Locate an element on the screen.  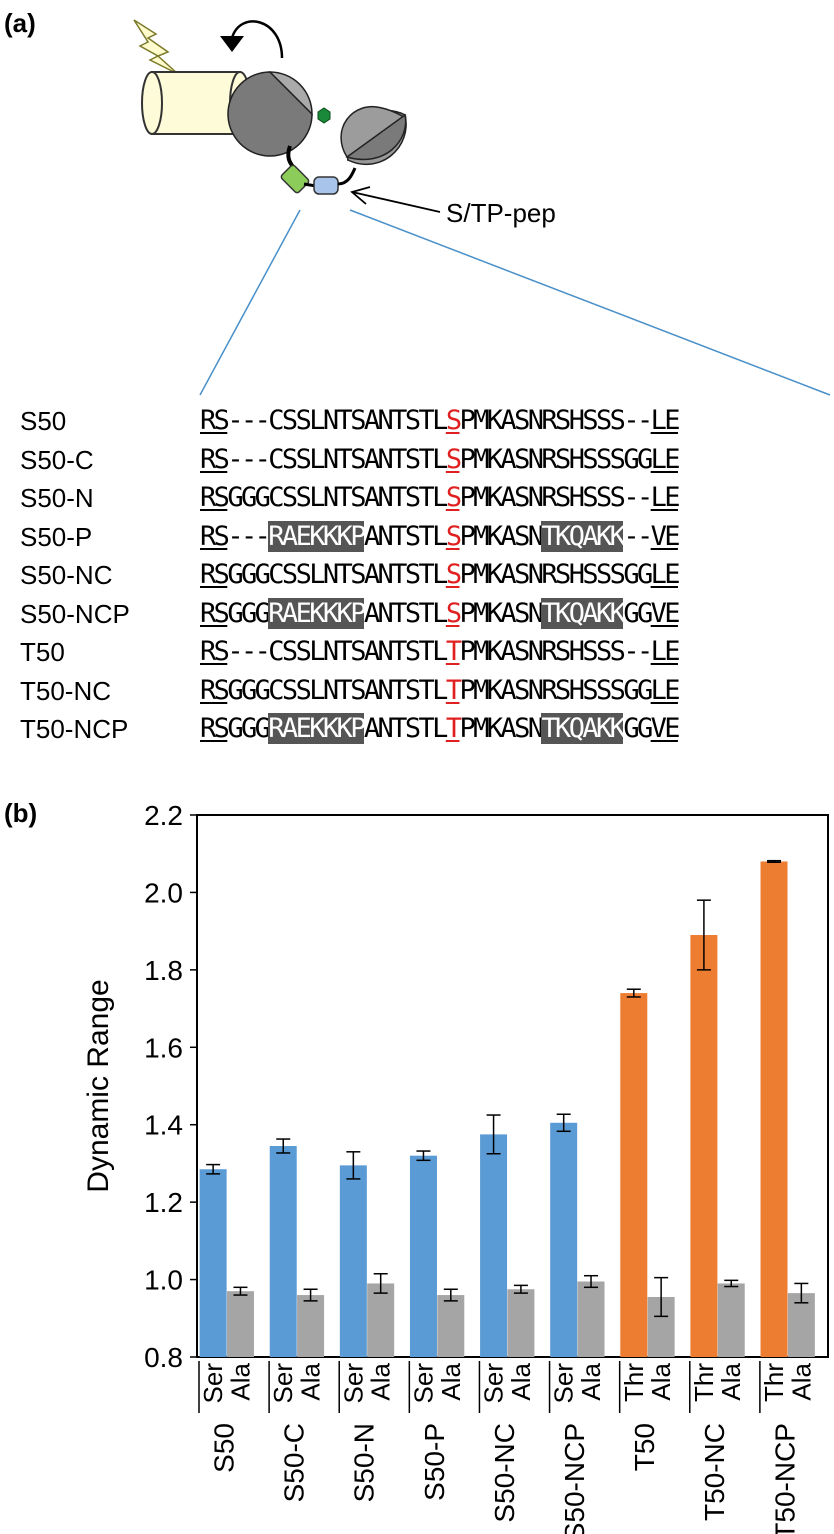
rotation-arrow-icon is located at coordinates (257, 39).